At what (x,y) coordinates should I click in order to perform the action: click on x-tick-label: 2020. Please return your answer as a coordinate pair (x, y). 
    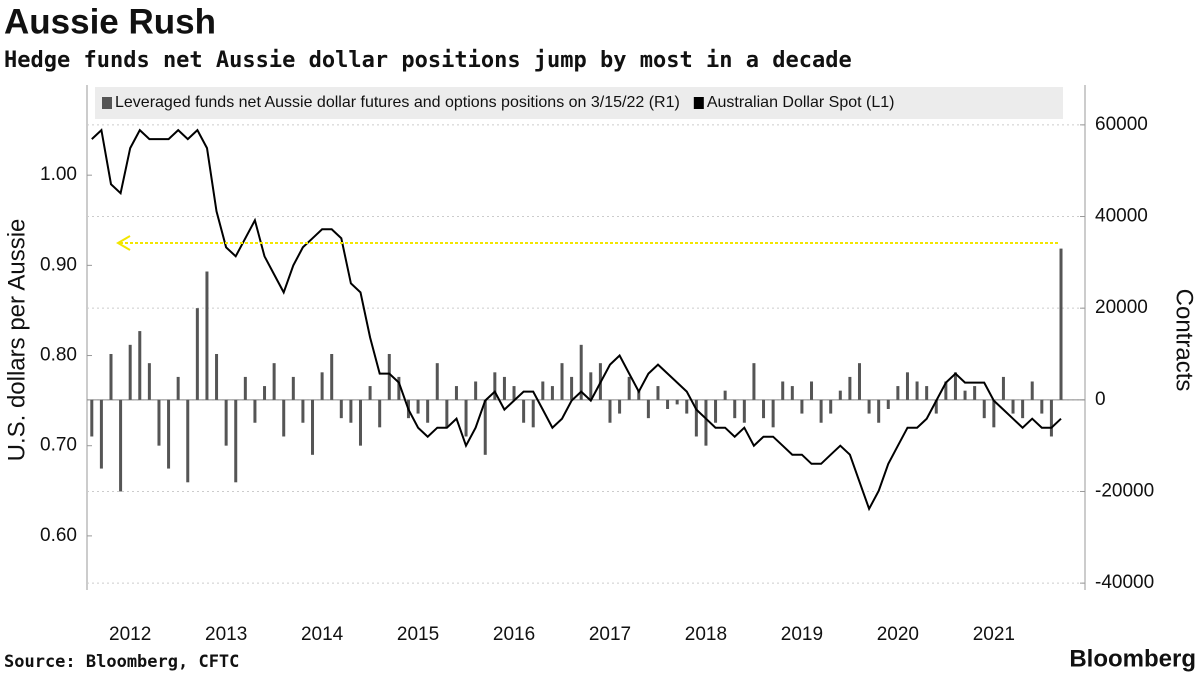
    Looking at the image, I should click on (898, 634).